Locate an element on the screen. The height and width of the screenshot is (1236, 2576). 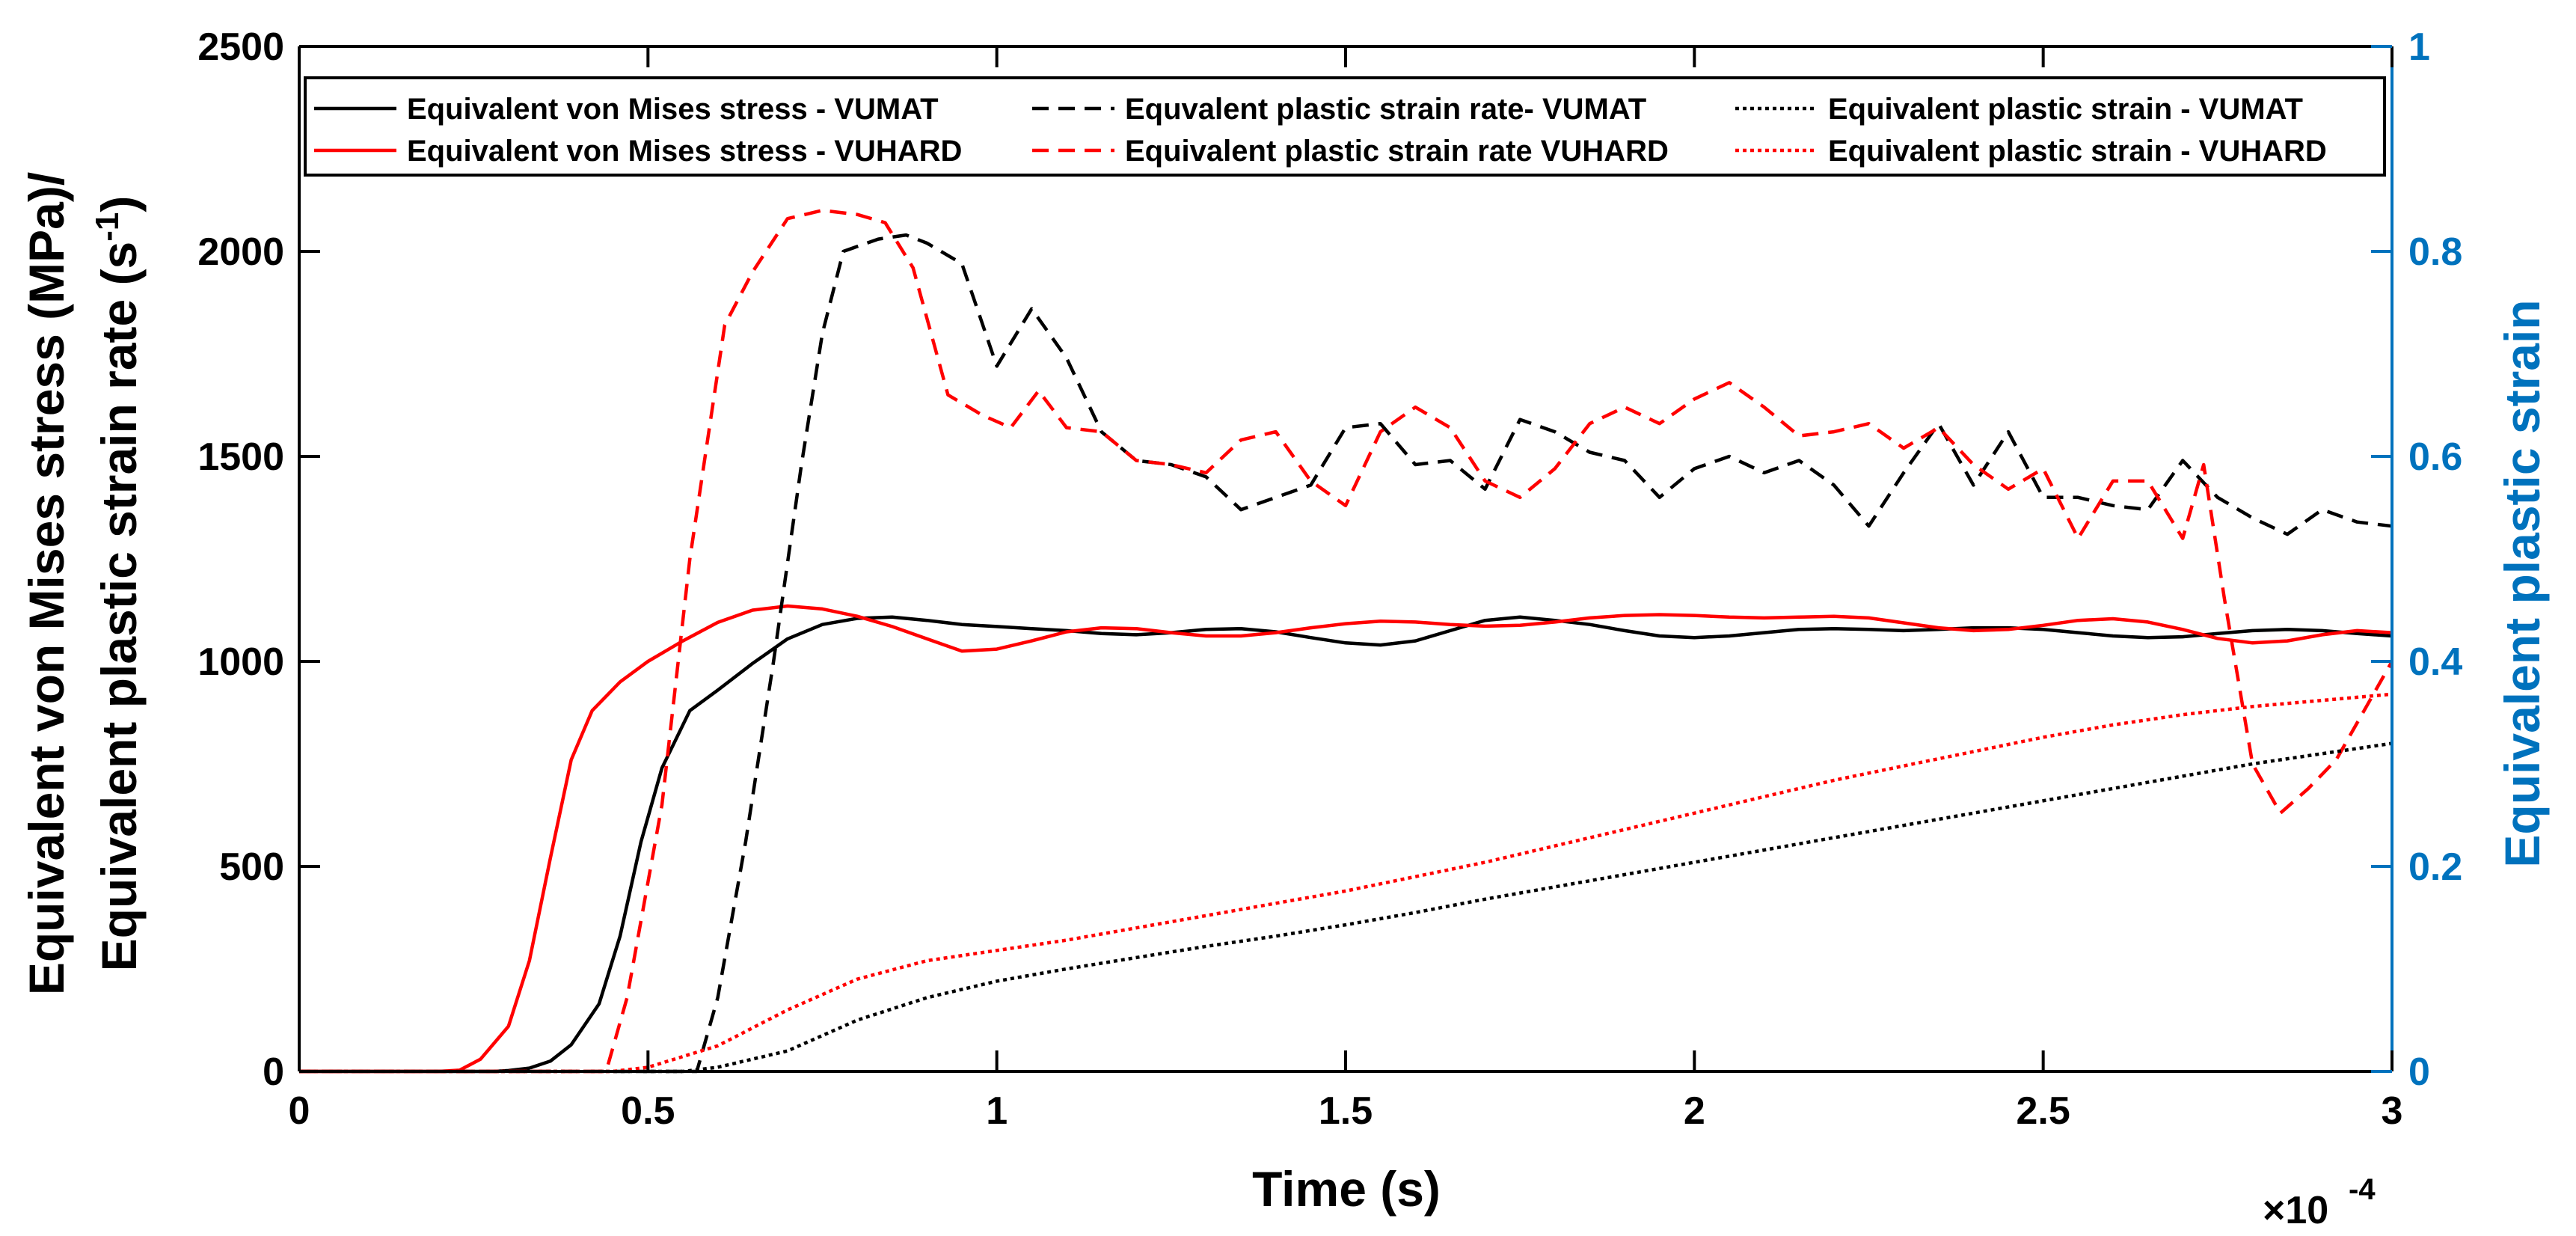
y-right-tick-label: 0.8 is located at coordinates (2435, 252).